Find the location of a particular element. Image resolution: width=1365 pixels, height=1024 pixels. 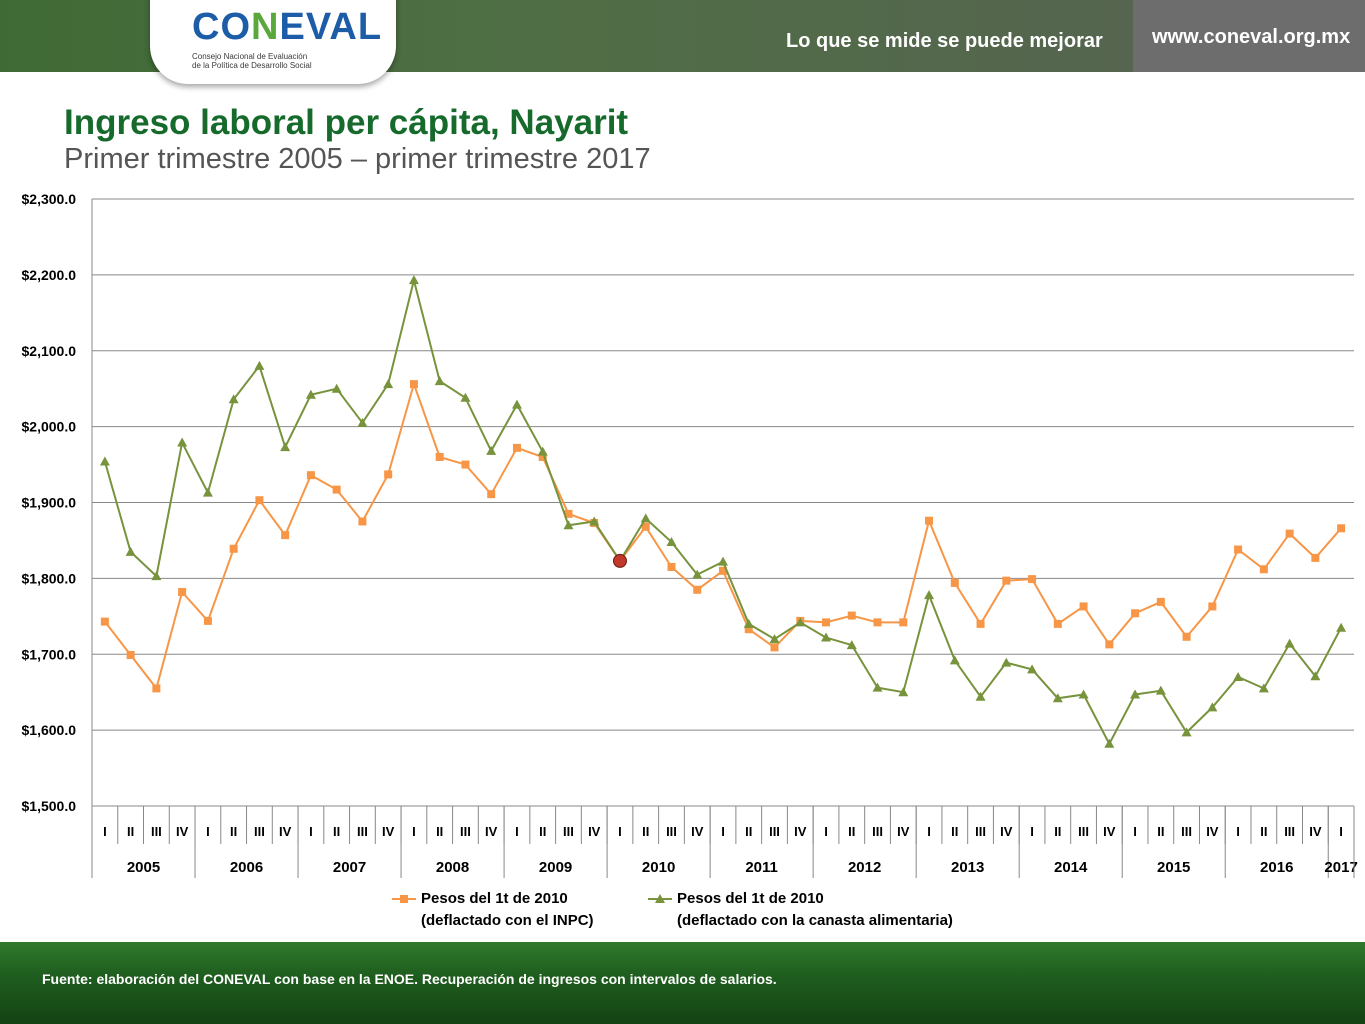

legend-canasta-line-1: Pesos del 1t de 2010 is located at coordinates (750, 898).